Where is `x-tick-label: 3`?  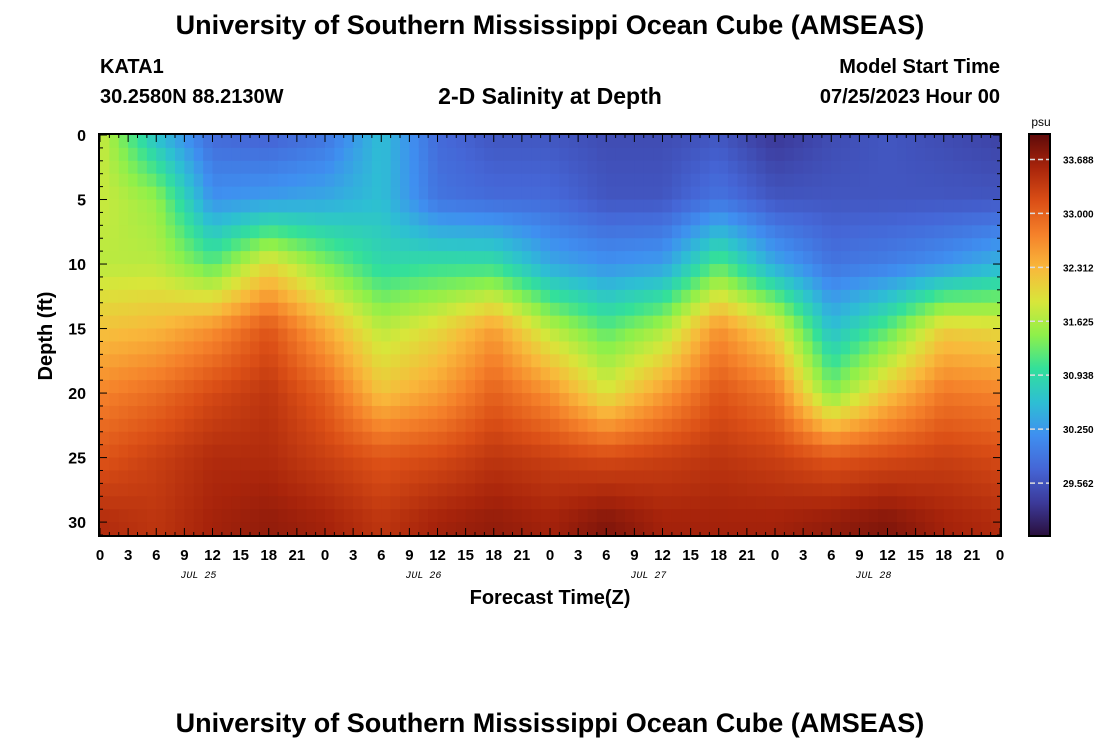 x-tick-label: 3 is located at coordinates (803, 555).